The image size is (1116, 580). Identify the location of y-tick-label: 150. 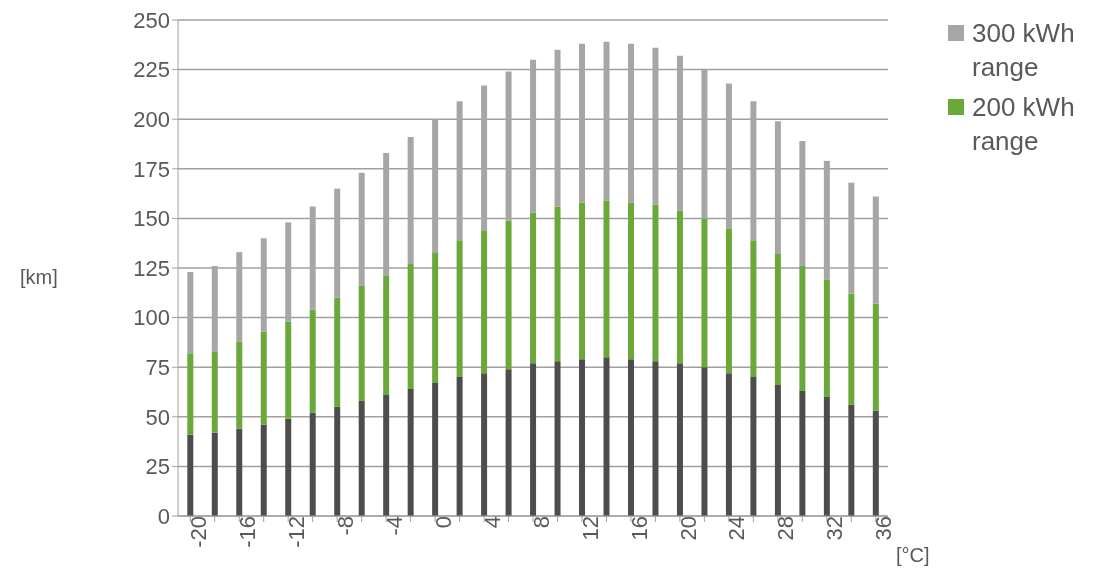
(151, 219).